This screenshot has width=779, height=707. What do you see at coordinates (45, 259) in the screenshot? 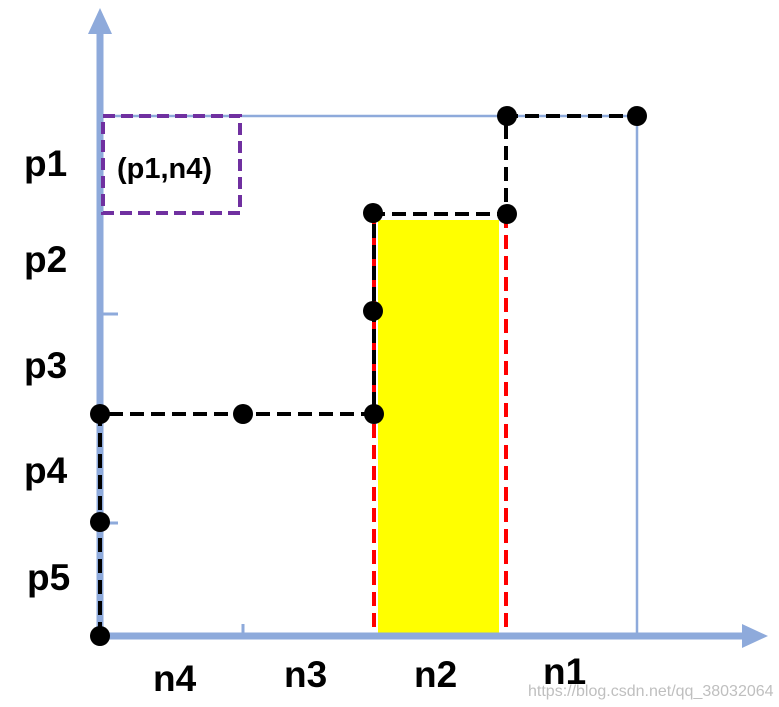
I see `y-label-p2: p2` at bounding box center [45, 259].